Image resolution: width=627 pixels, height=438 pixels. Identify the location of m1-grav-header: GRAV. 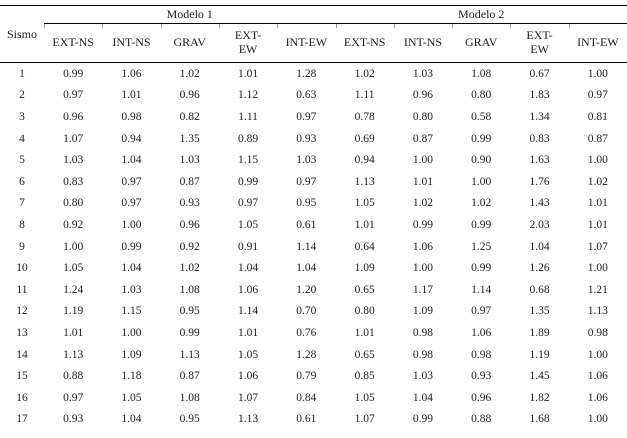
(190, 43).